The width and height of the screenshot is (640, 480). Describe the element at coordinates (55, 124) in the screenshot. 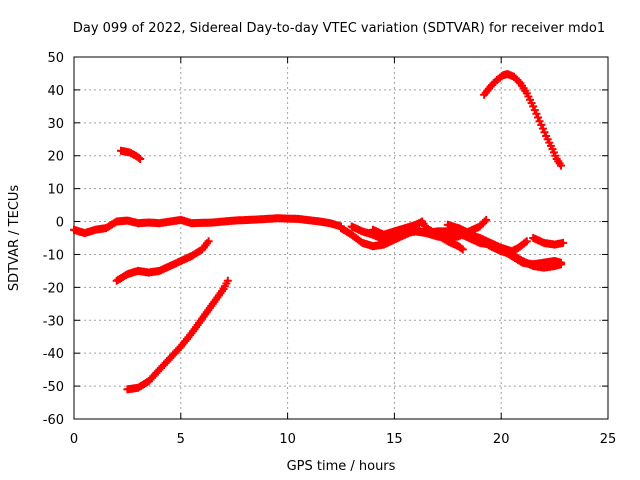

I see `y-tick-label: 30` at that location.